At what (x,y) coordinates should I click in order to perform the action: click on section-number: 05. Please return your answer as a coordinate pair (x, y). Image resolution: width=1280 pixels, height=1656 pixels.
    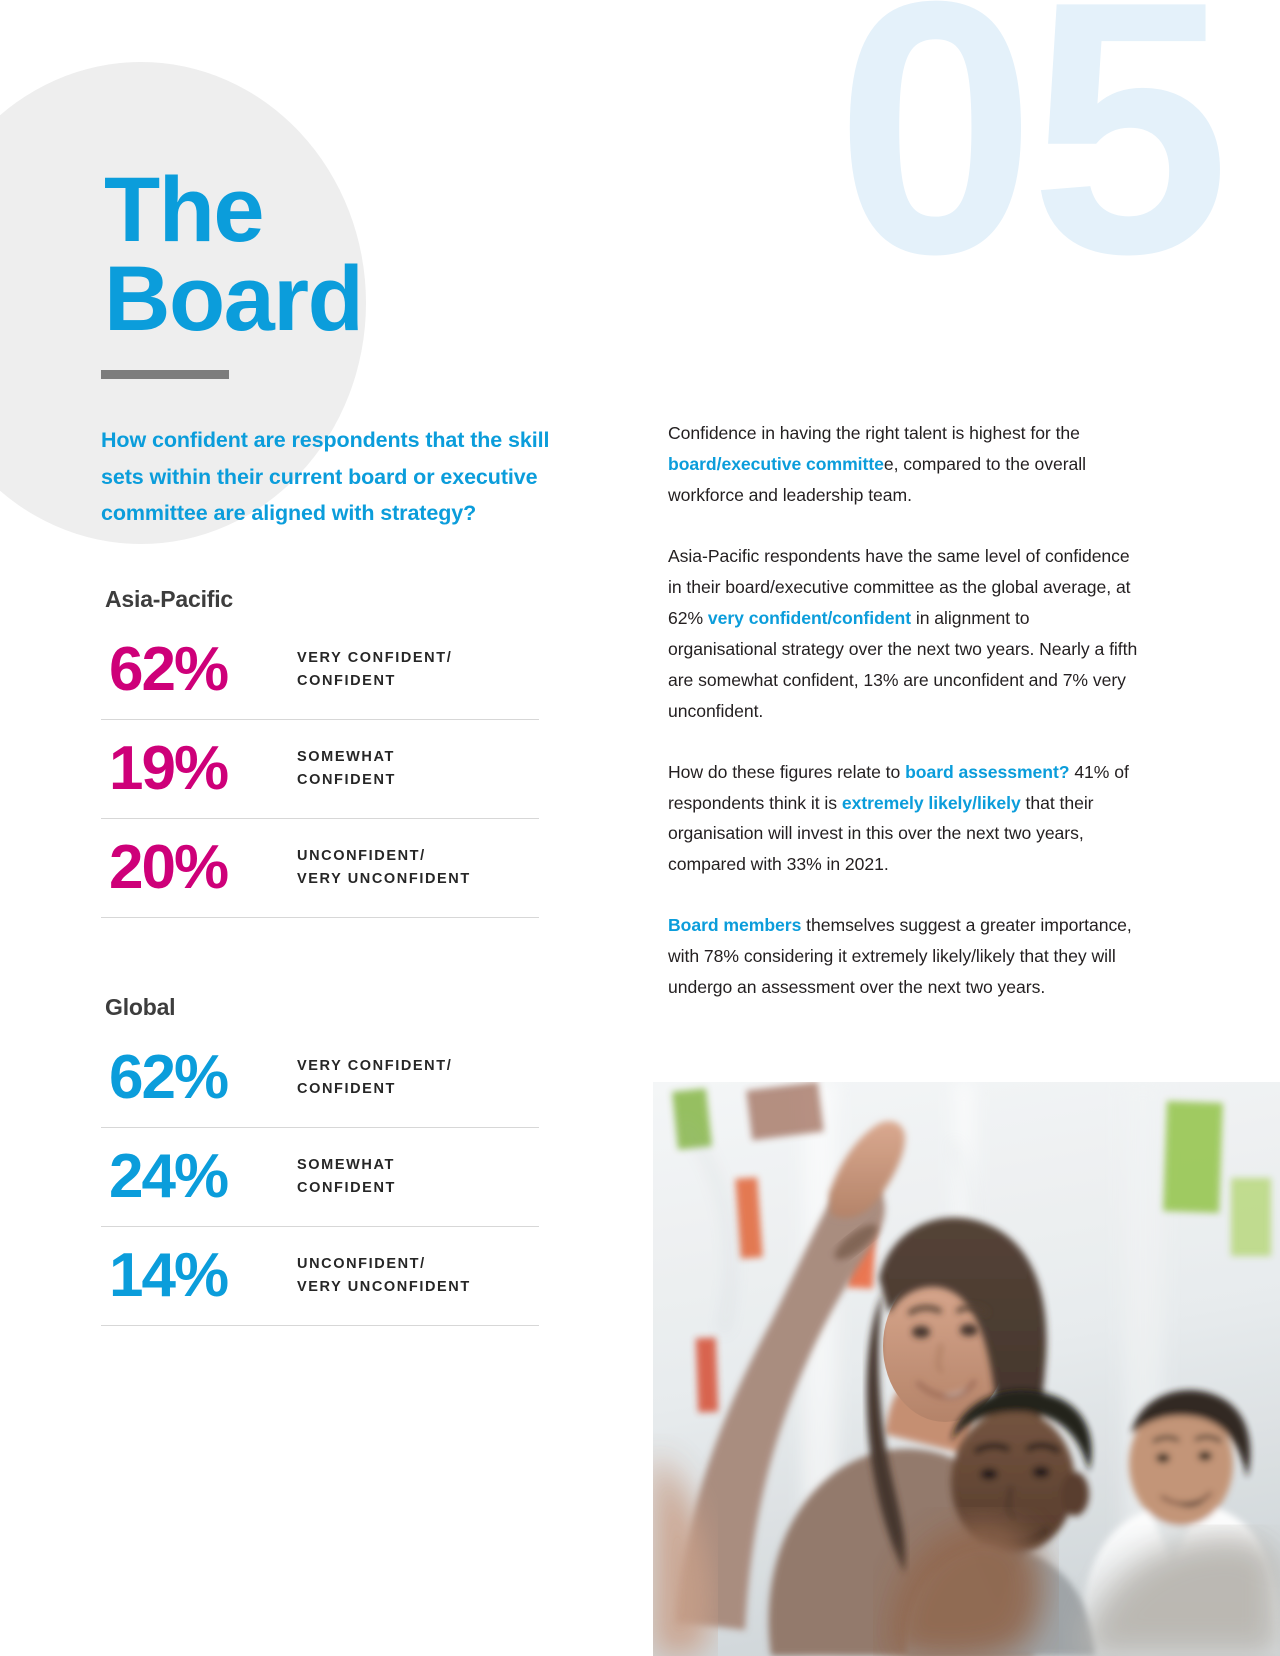
    Looking at the image, I should click on (1032, 164).